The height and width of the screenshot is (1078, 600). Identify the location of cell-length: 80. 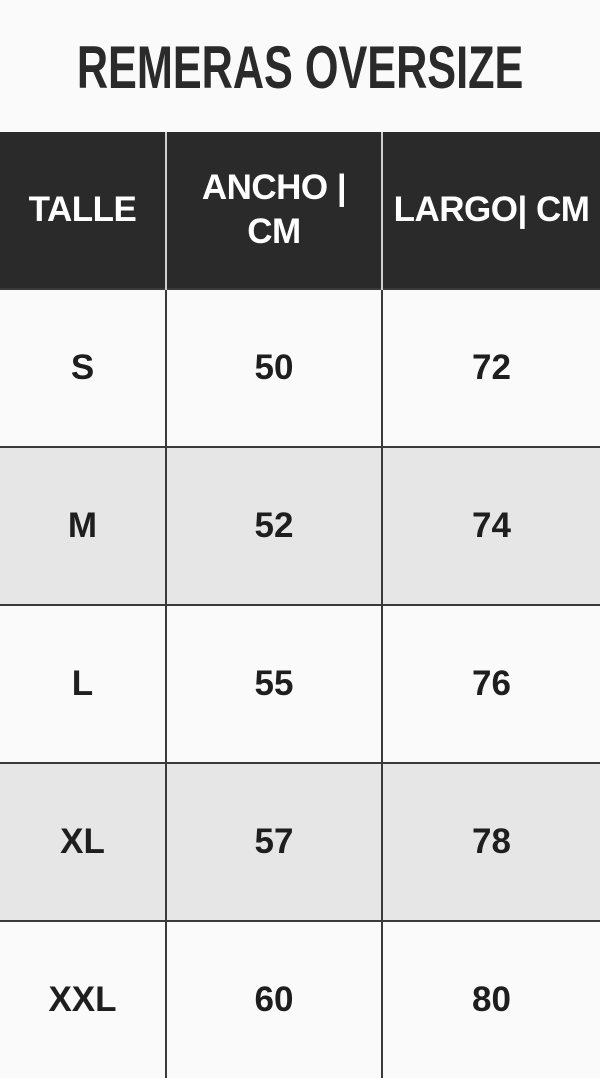
(490, 999).